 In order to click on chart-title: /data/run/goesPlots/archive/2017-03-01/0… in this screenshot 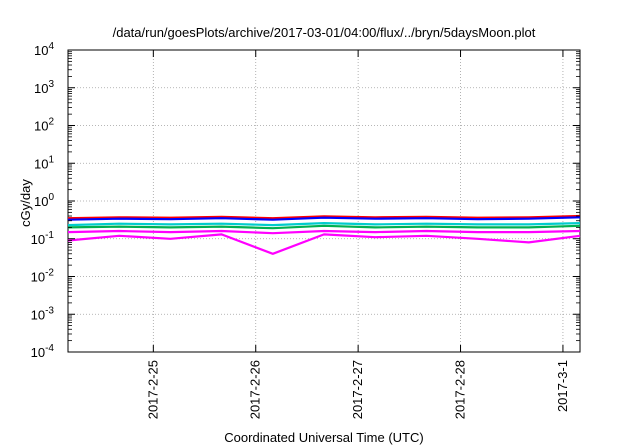, I will do `click(324, 32)`.